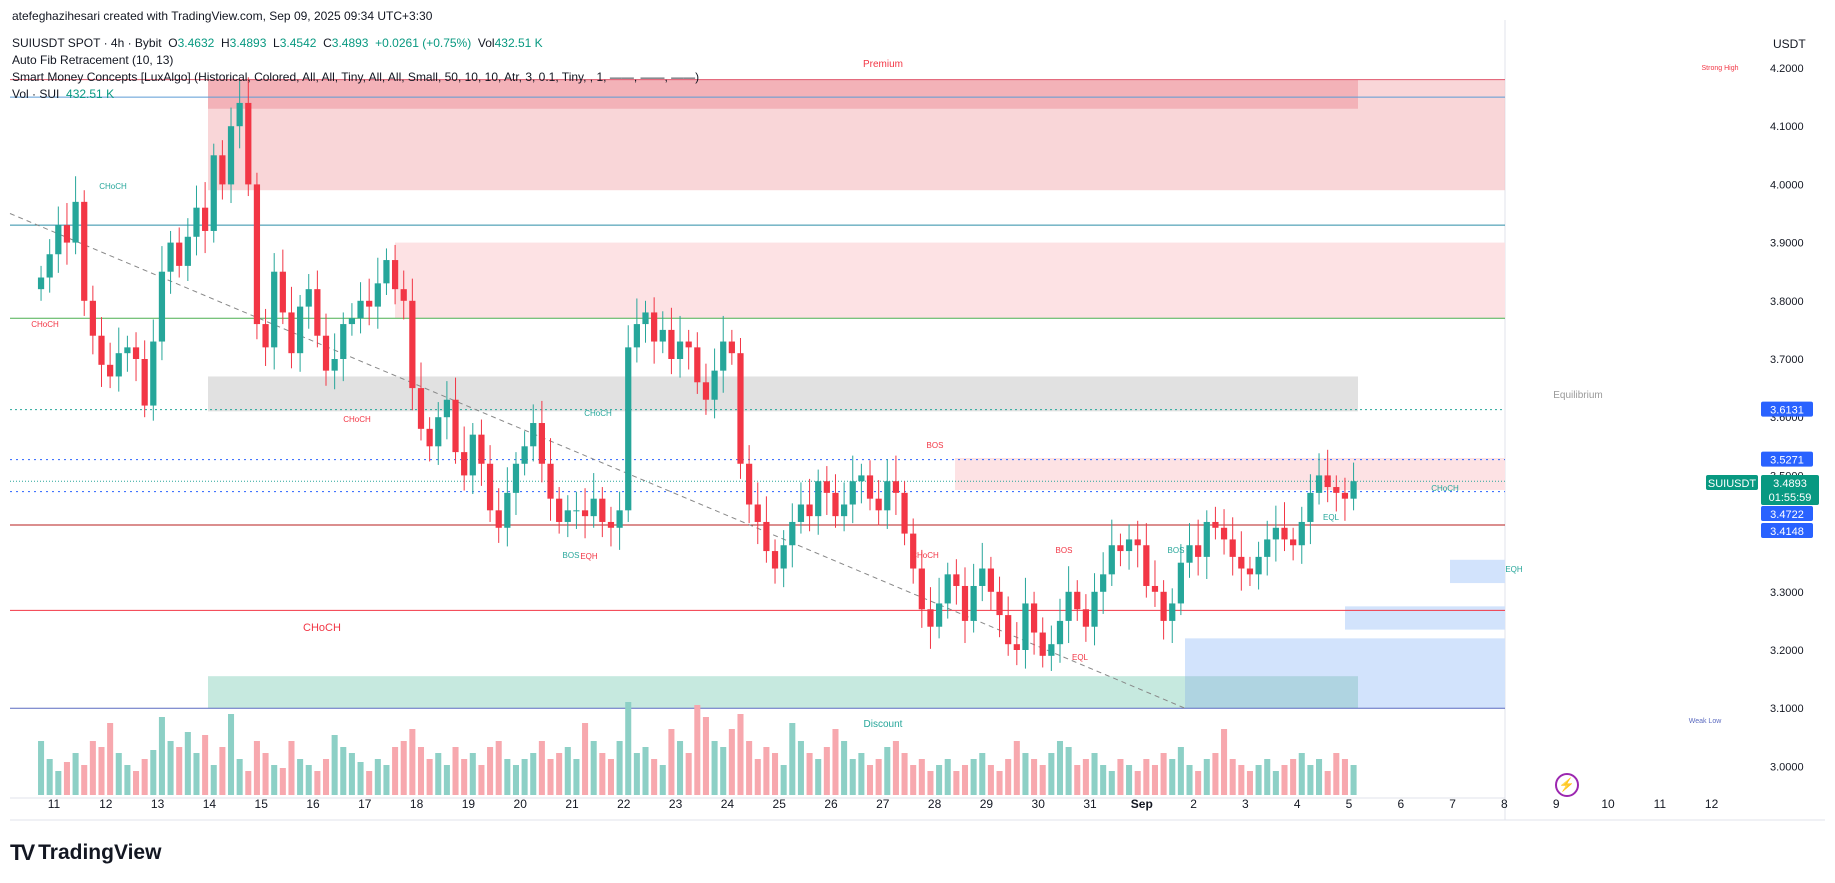  What do you see at coordinates (87, 43) in the screenshot?
I see `symbol-label: SUIUSDT SPOT · 4h · Bybit` at bounding box center [87, 43].